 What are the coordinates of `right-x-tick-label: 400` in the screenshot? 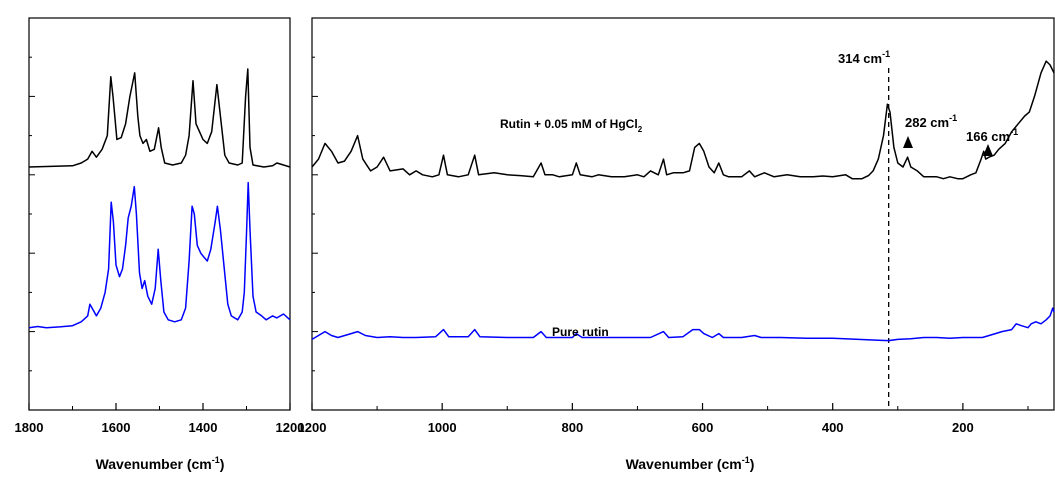 It's located at (833, 427).